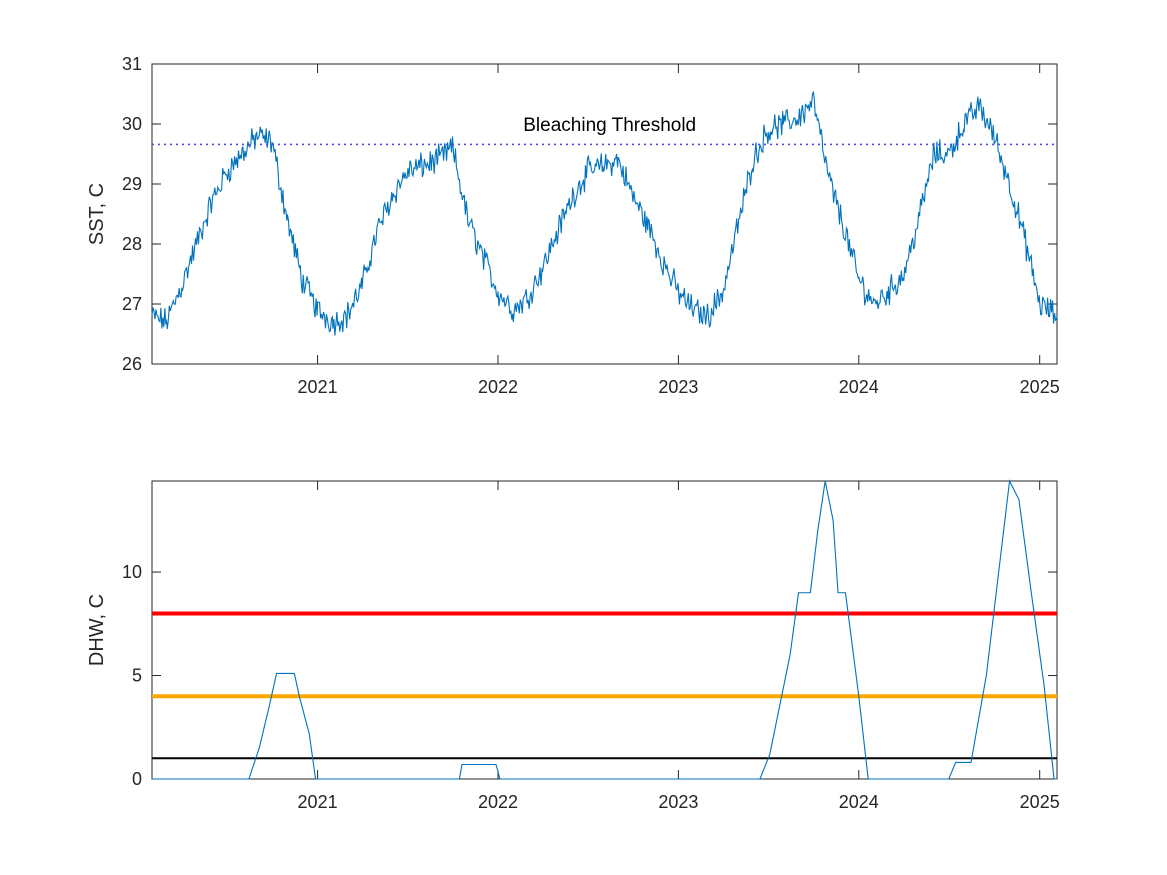 This screenshot has width=1167, height=875. What do you see at coordinates (1040, 802) in the screenshot?
I see `dhw-x-tick-label: 2025` at bounding box center [1040, 802].